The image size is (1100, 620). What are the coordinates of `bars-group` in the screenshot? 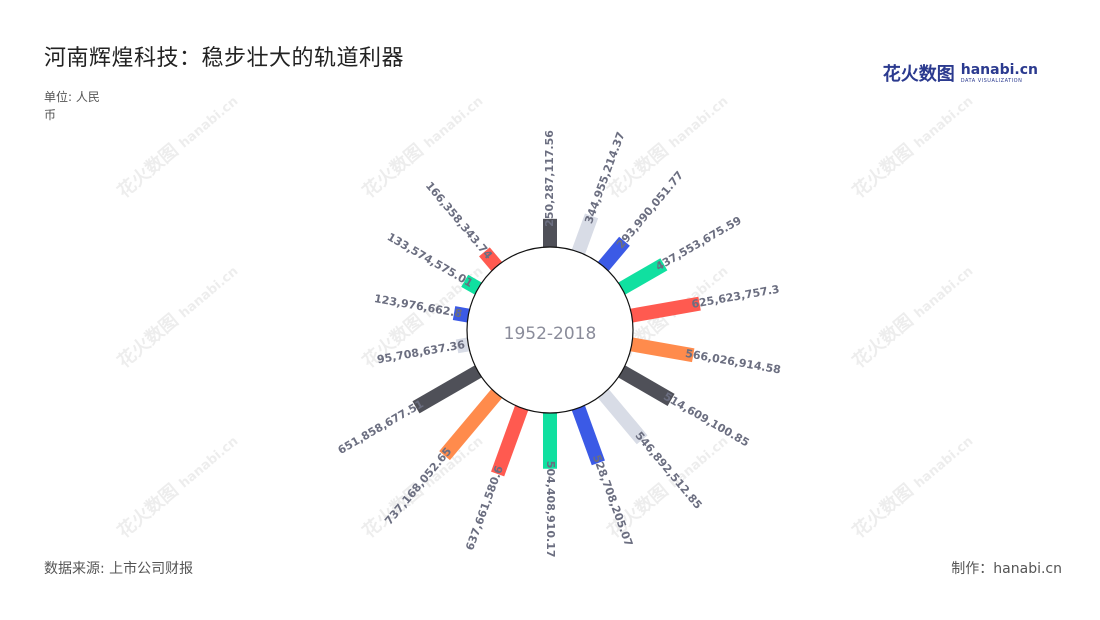 It's located at (556, 345).